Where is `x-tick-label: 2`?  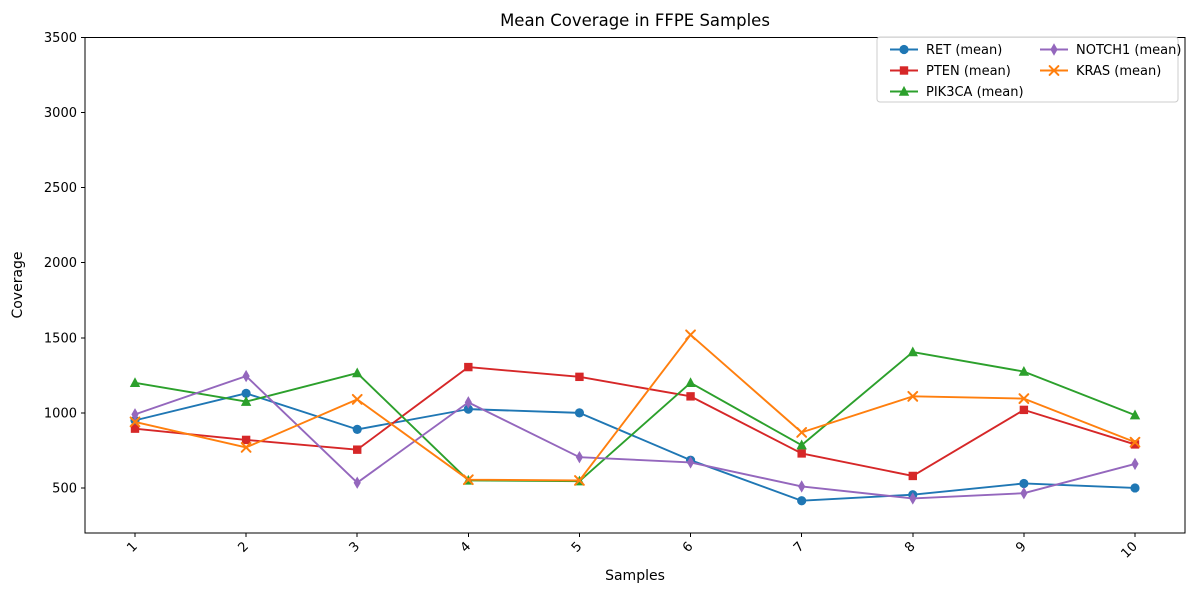
x-tick-label: 2 is located at coordinates (243, 547).